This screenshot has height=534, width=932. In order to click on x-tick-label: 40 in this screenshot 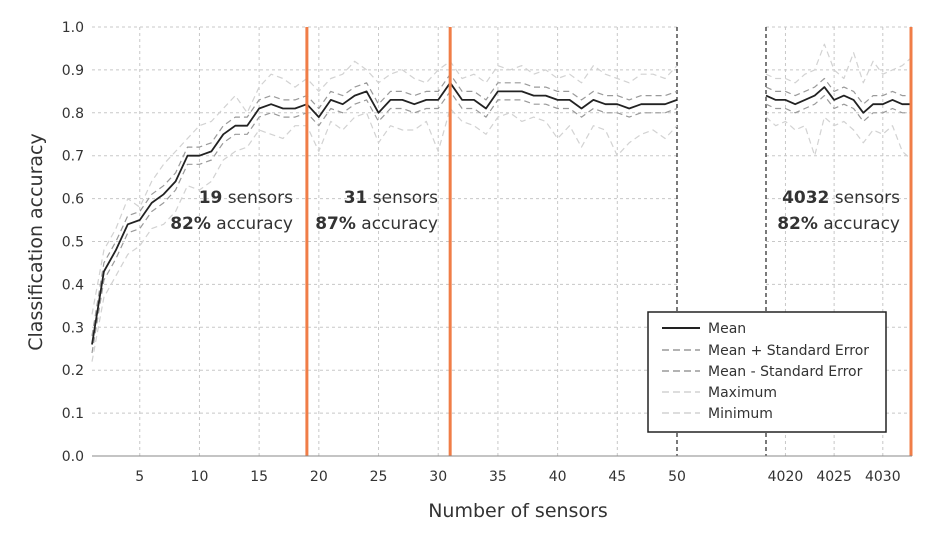, I will do `click(558, 477)`.